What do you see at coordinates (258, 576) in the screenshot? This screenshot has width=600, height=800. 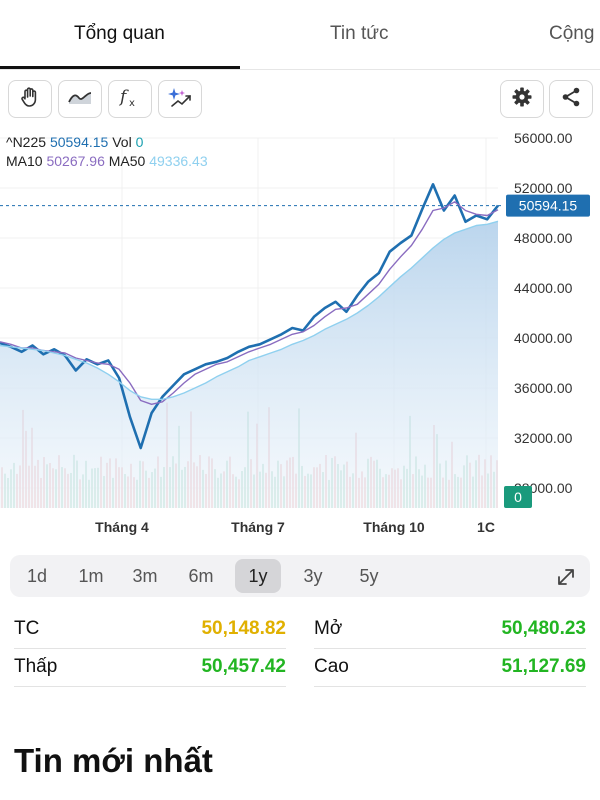 I see `range-1y: 1y` at bounding box center [258, 576].